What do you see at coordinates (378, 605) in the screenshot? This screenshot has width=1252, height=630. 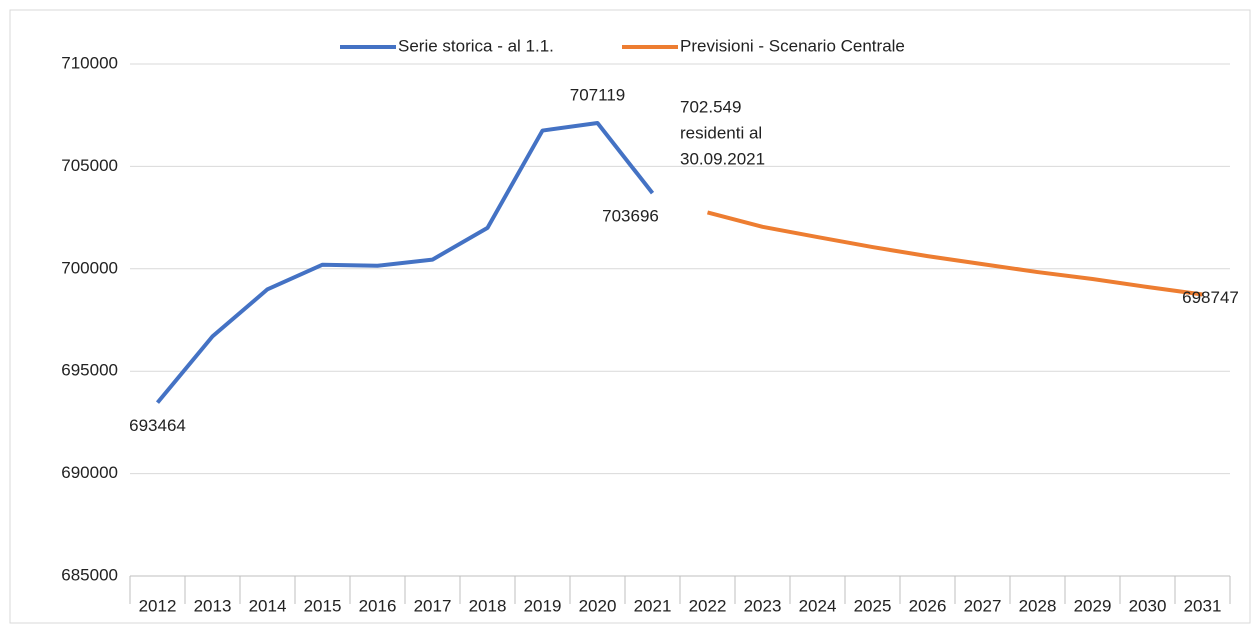 I see `x-tick-label: 2016` at bounding box center [378, 605].